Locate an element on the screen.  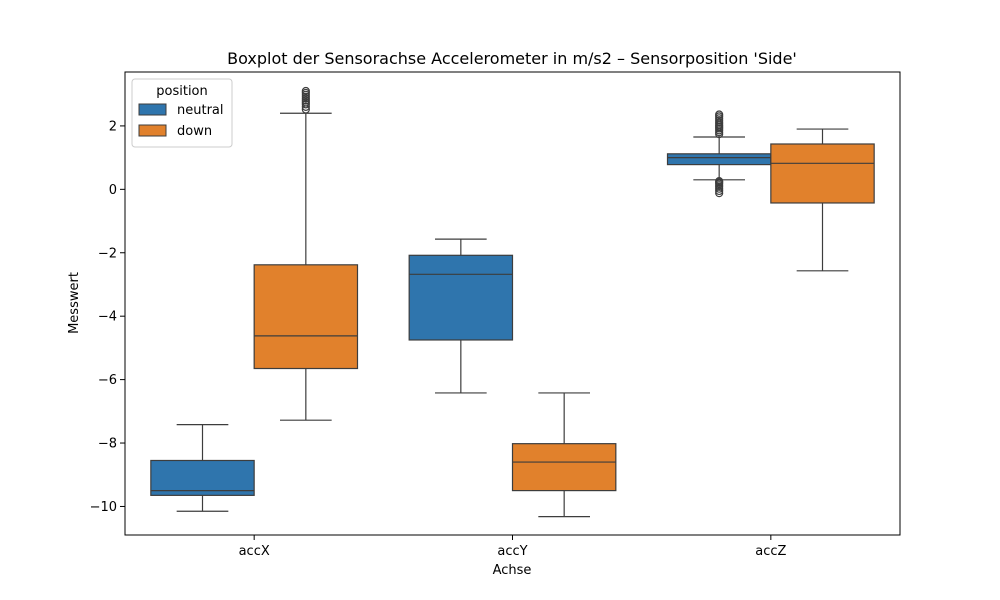
y-axis: −10 −8 −6 −4 −2 0 2 is located at coordinates (107, 317).